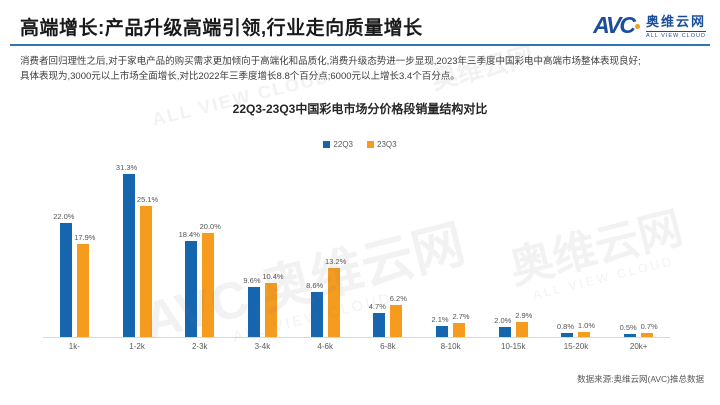 The height and width of the screenshot is (405, 720). I want to click on legend-item-22q3: 22Q3, so click(338, 144).